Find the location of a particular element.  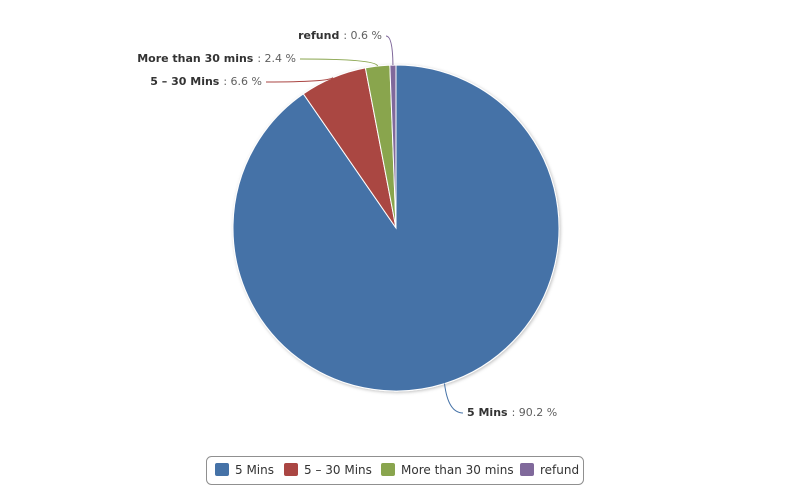

data-label: 5 Mins : 90.2 % is located at coordinates (512, 412).